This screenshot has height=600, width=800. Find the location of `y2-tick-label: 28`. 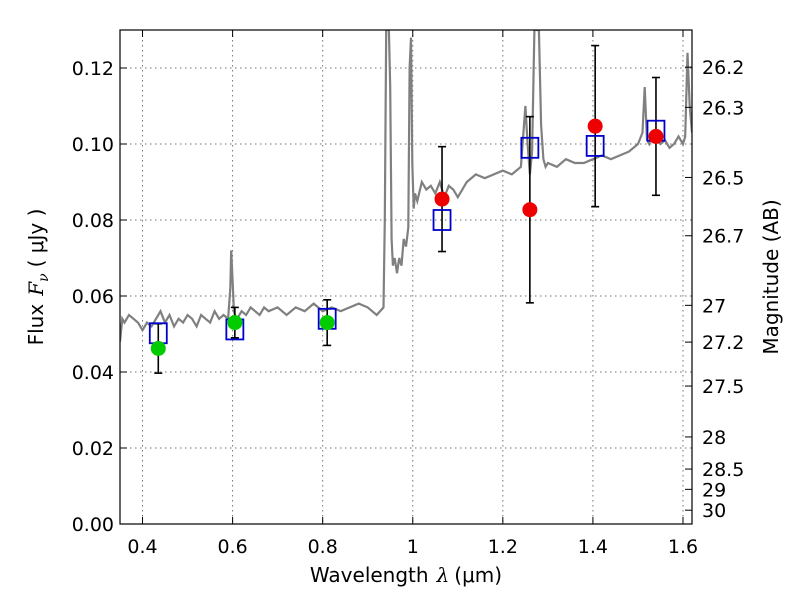

y2-tick-label: 28 is located at coordinates (714, 438).